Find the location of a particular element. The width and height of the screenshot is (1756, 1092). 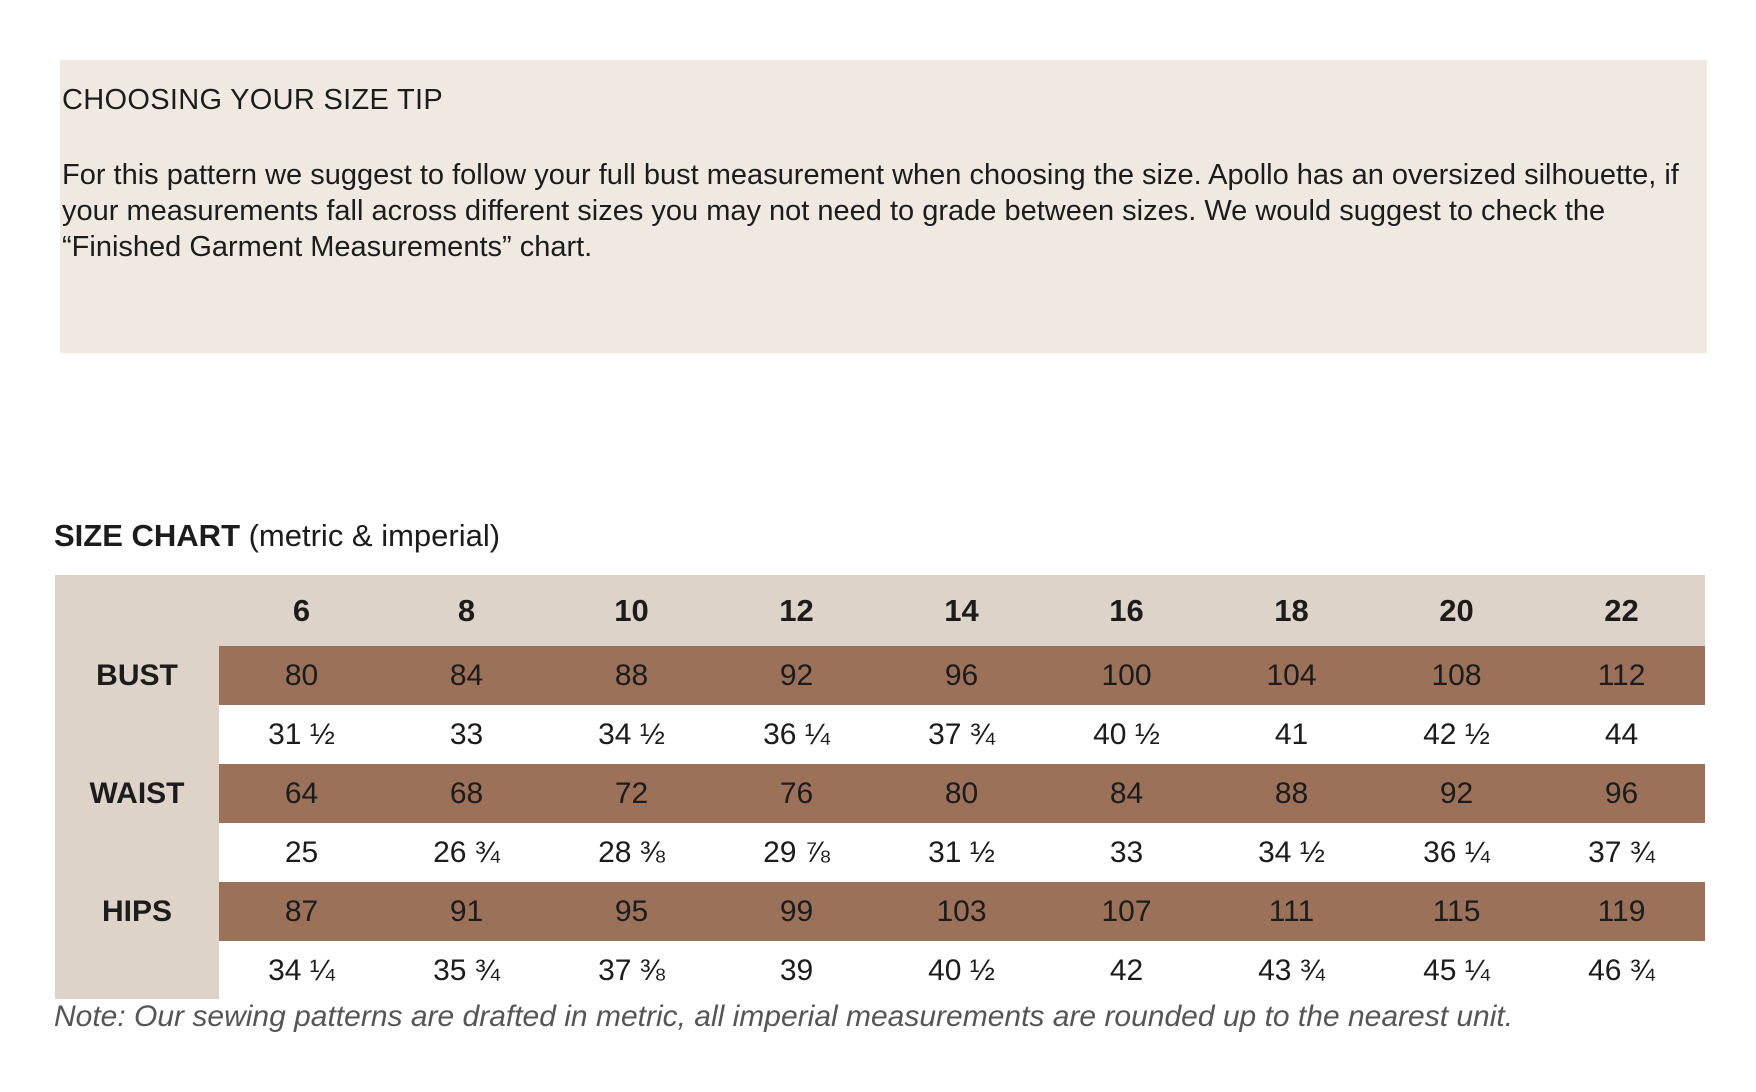

bust-imperial-row: 31 ½ 33 34 ½ 36 ¼ 37 ¾ 40 ½ 41 42 ½ 44 is located at coordinates (962, 734).